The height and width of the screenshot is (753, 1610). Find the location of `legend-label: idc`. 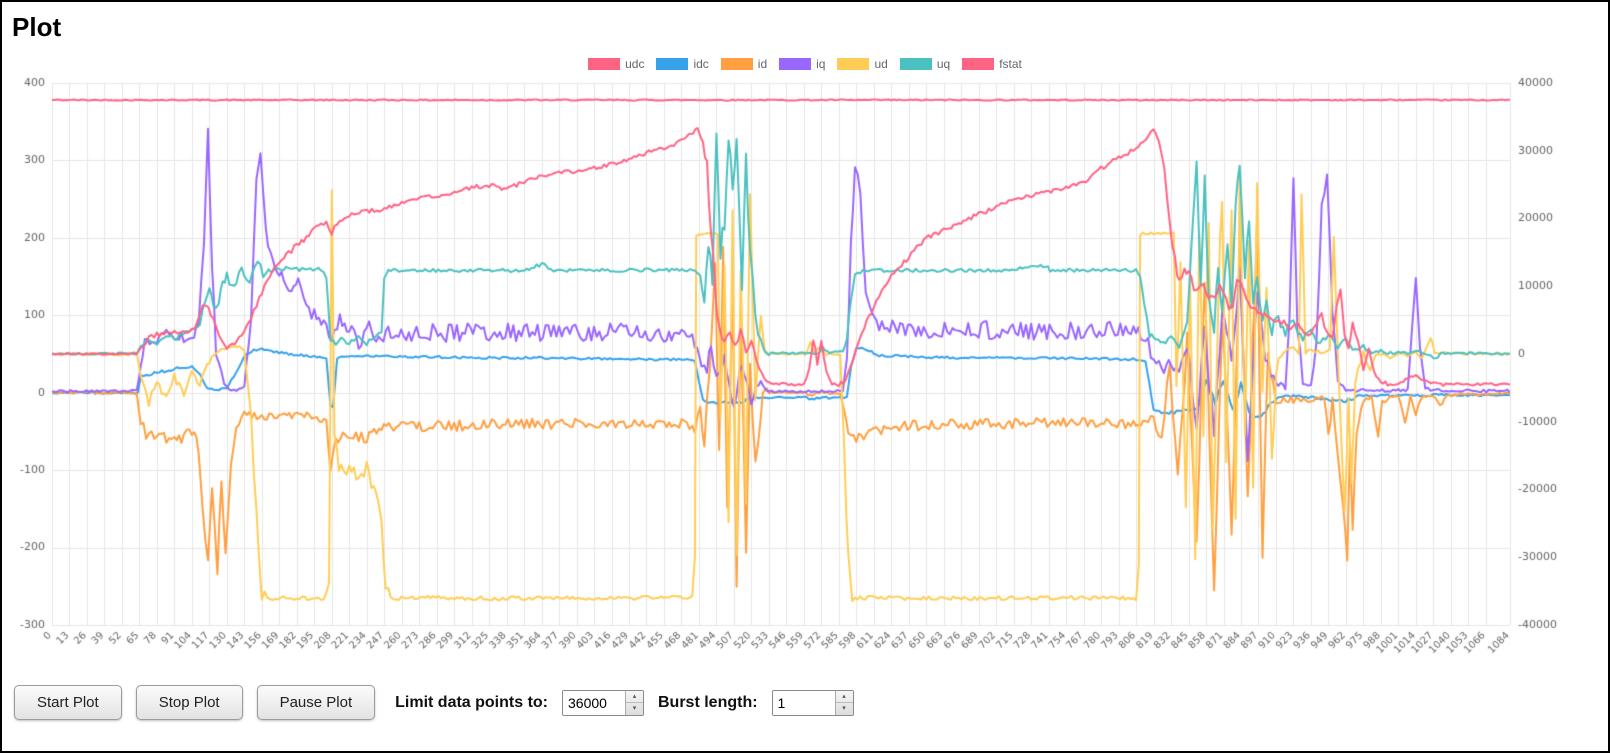

legend-label: idc is located at coordinates (701, 64).